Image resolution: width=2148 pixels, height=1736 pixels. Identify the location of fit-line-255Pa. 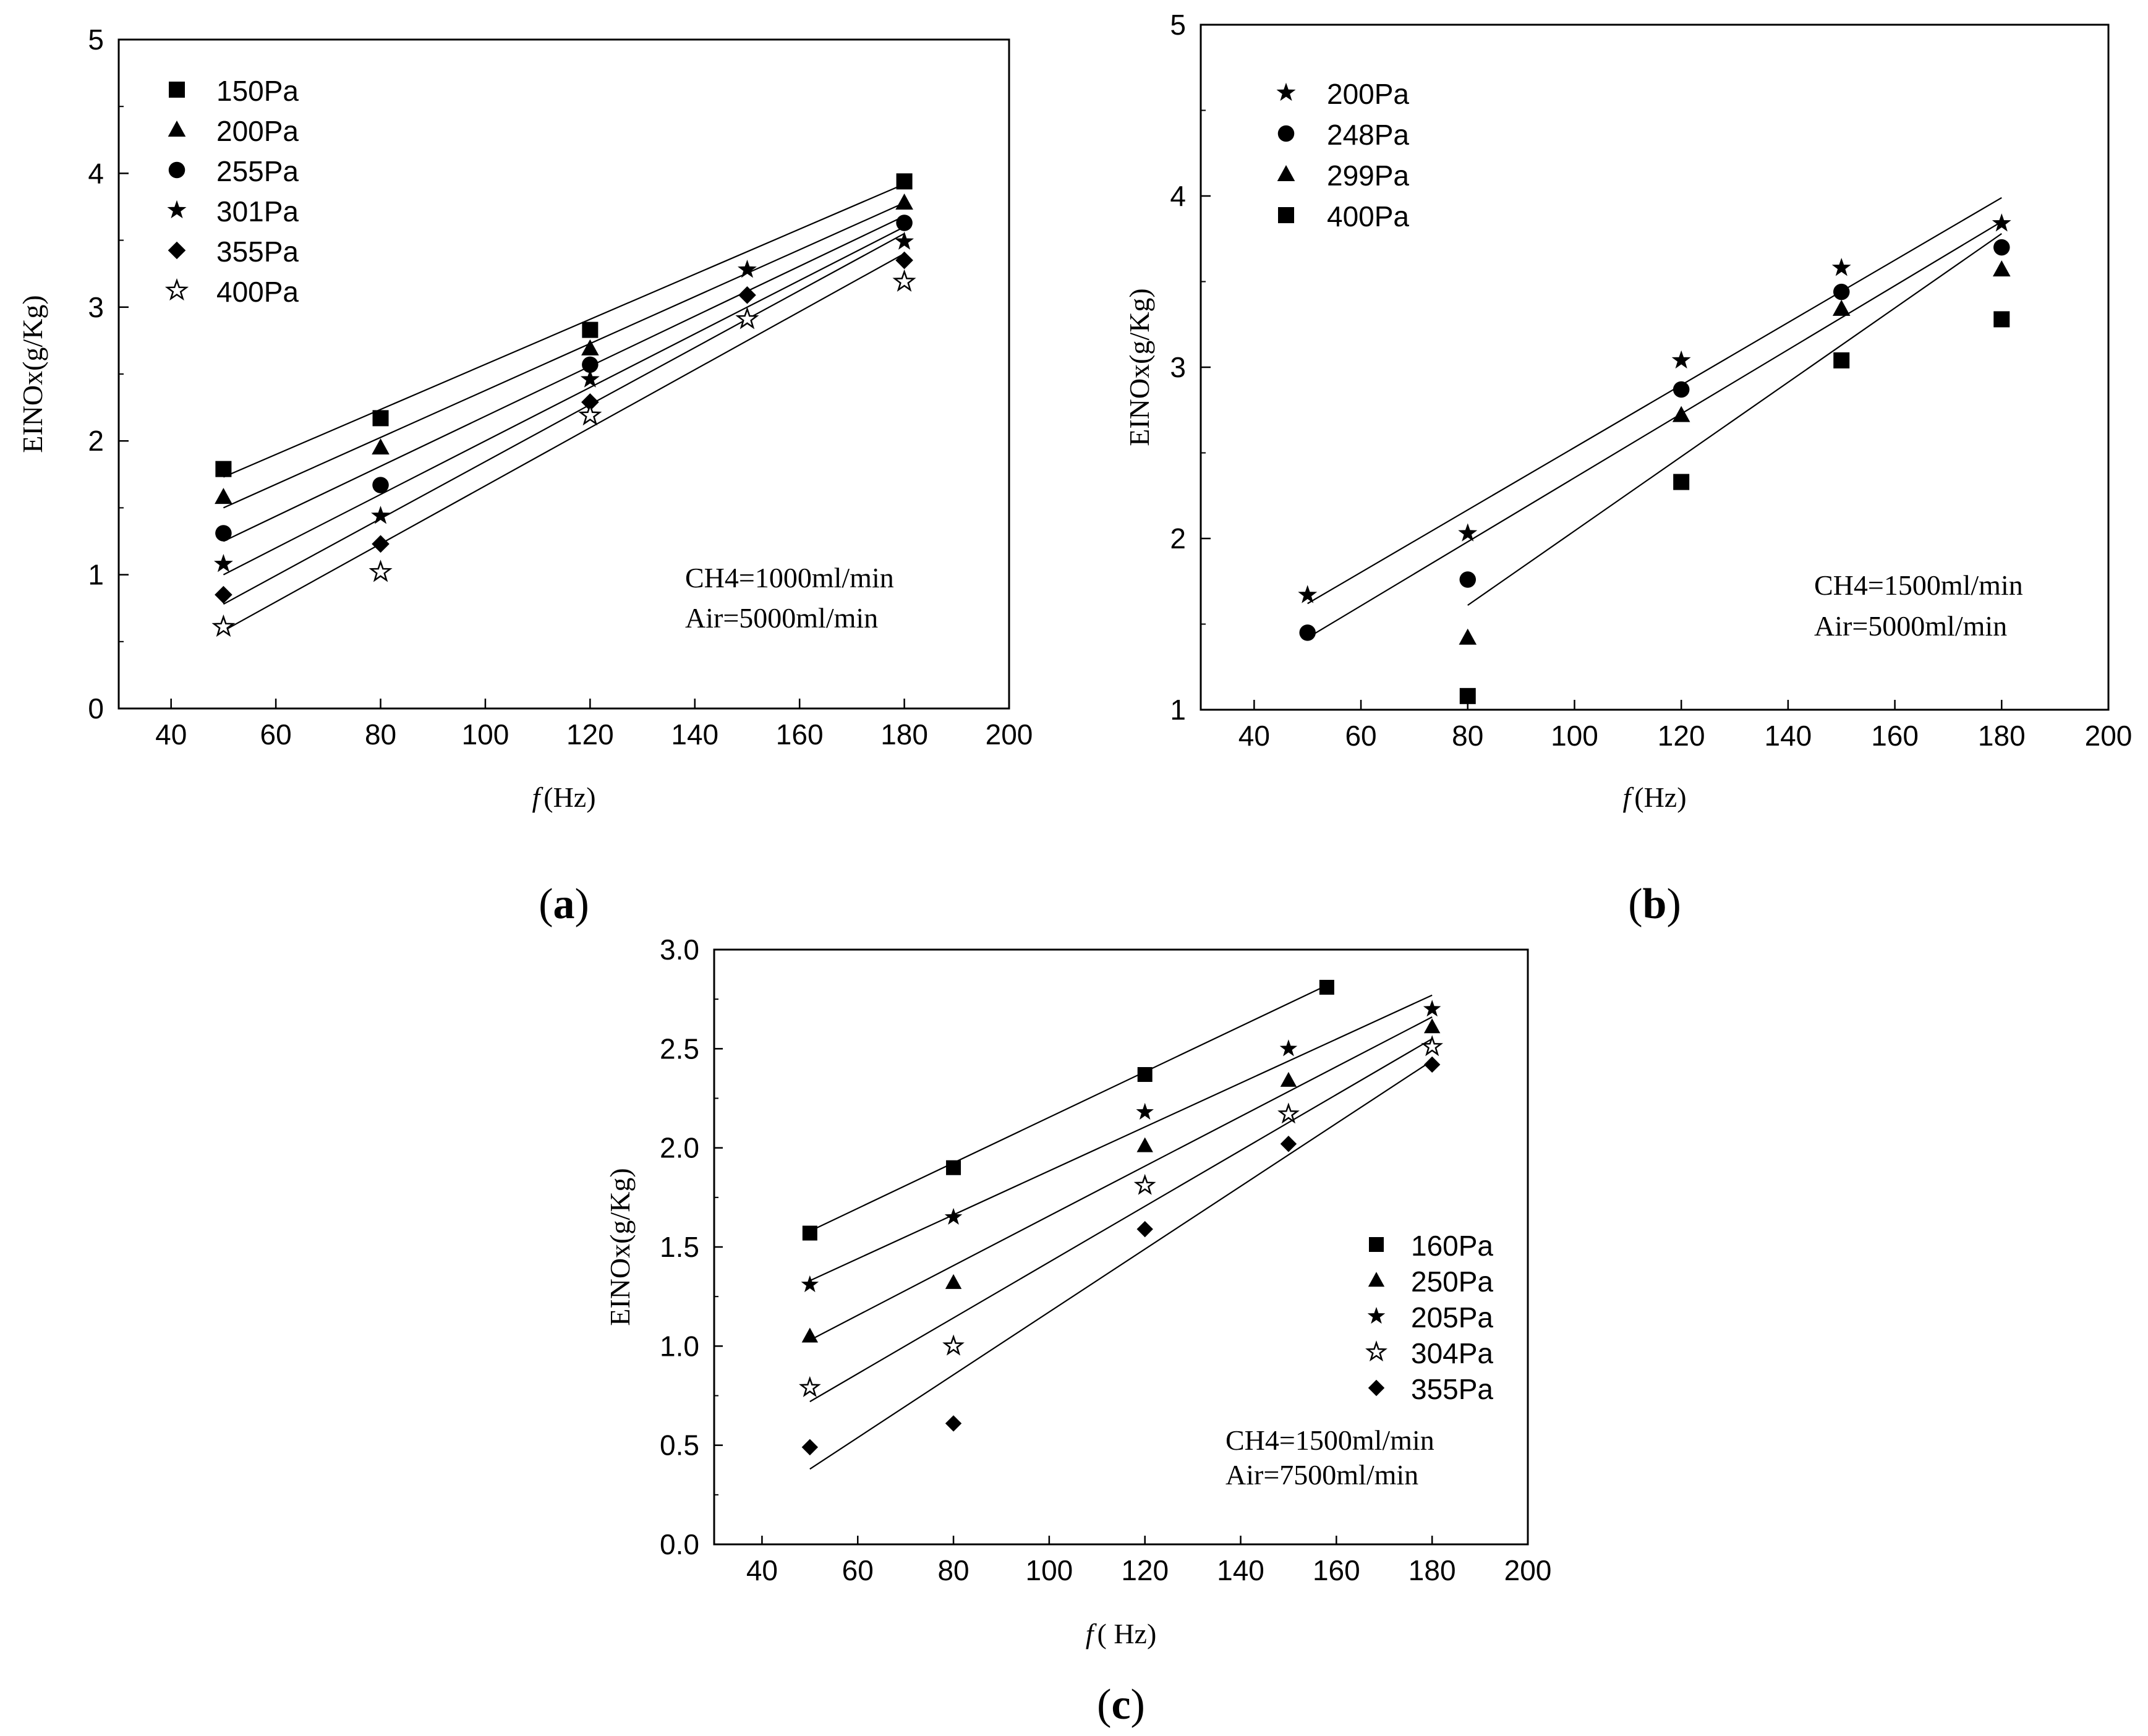
(564, 378).